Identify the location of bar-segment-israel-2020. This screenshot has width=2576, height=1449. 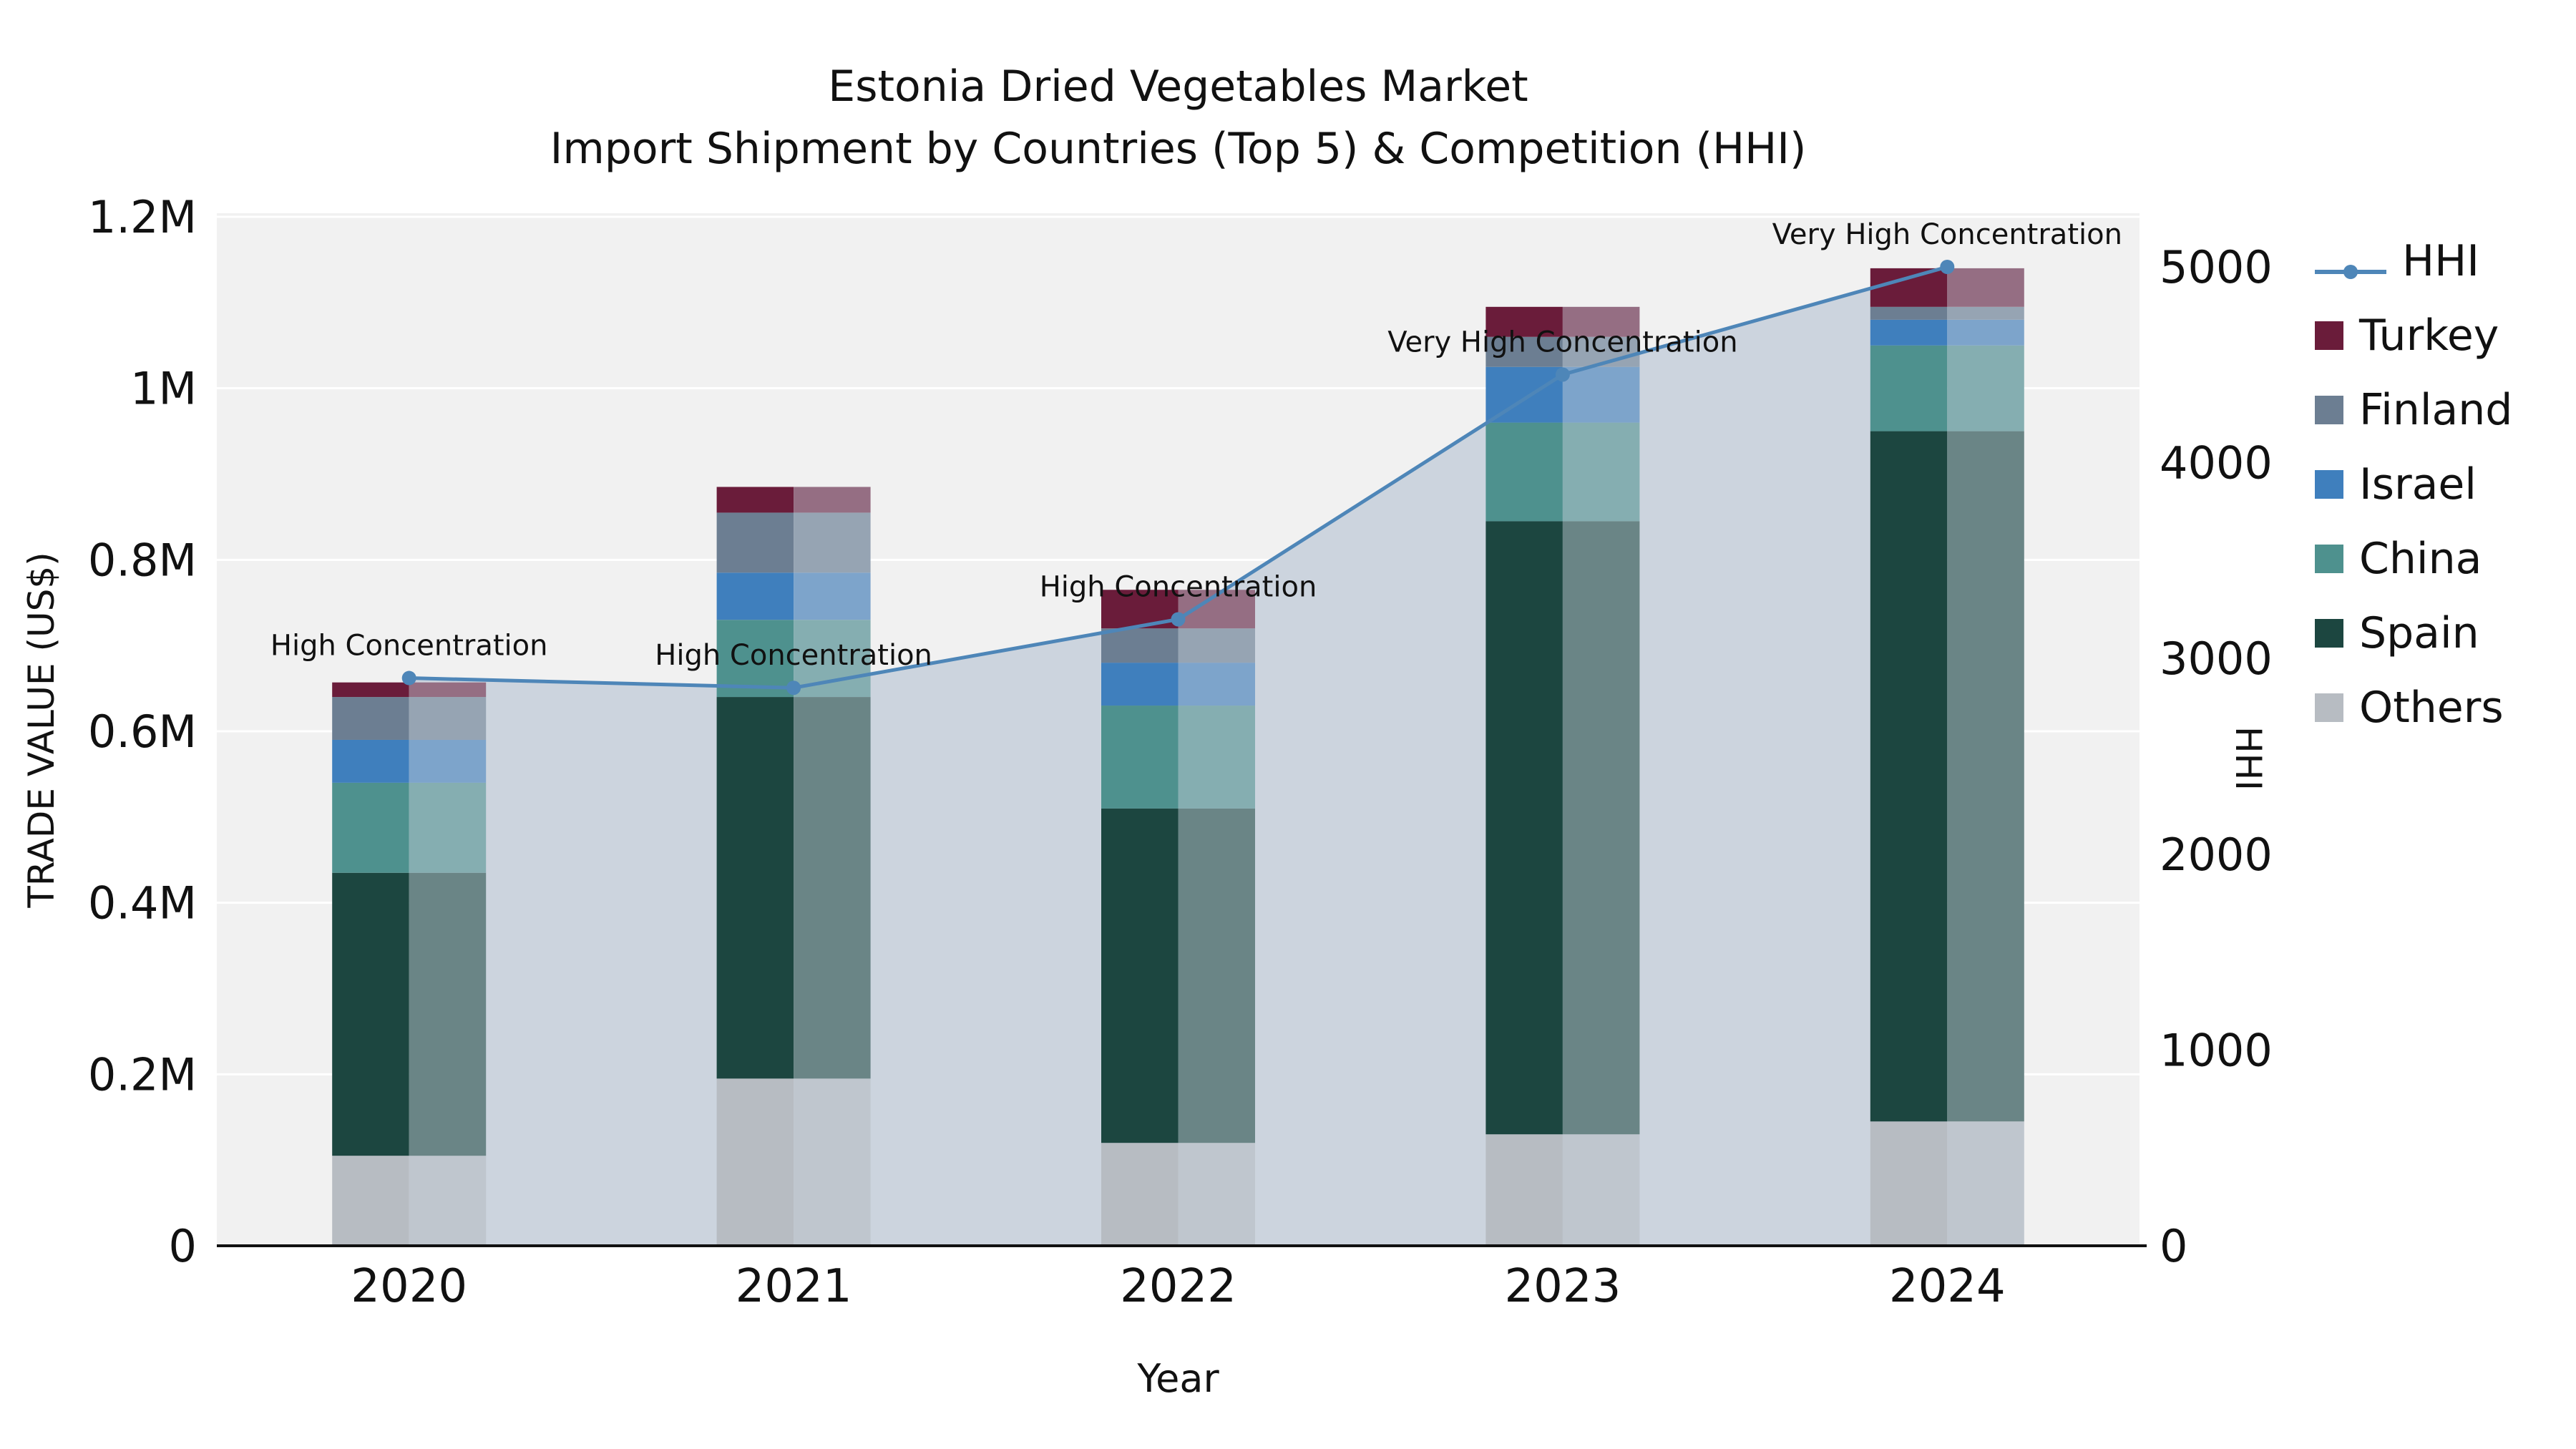
(370, 761).